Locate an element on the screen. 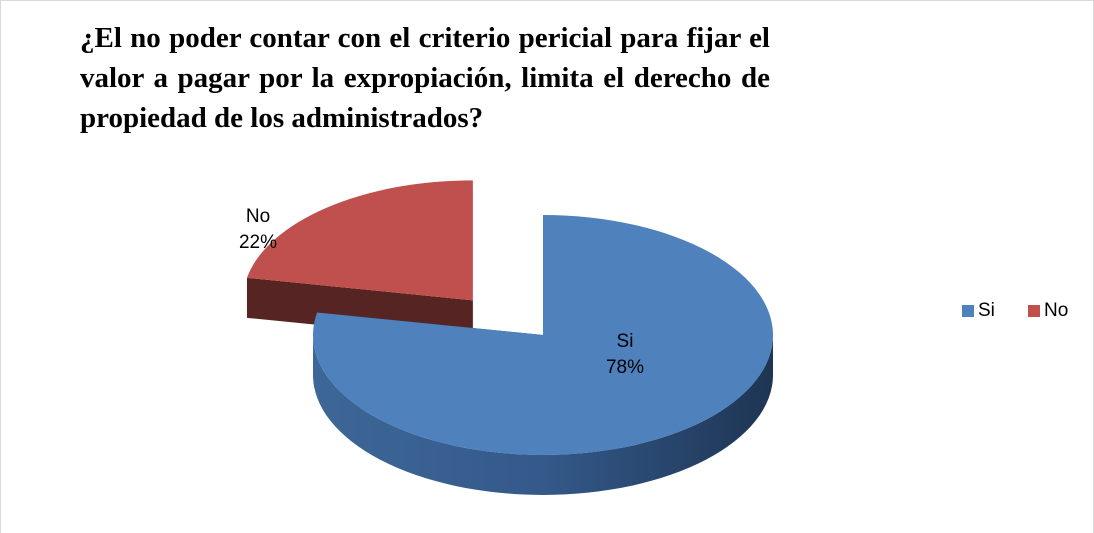  slice-category-label: Si is located at coordinates (625, 341).